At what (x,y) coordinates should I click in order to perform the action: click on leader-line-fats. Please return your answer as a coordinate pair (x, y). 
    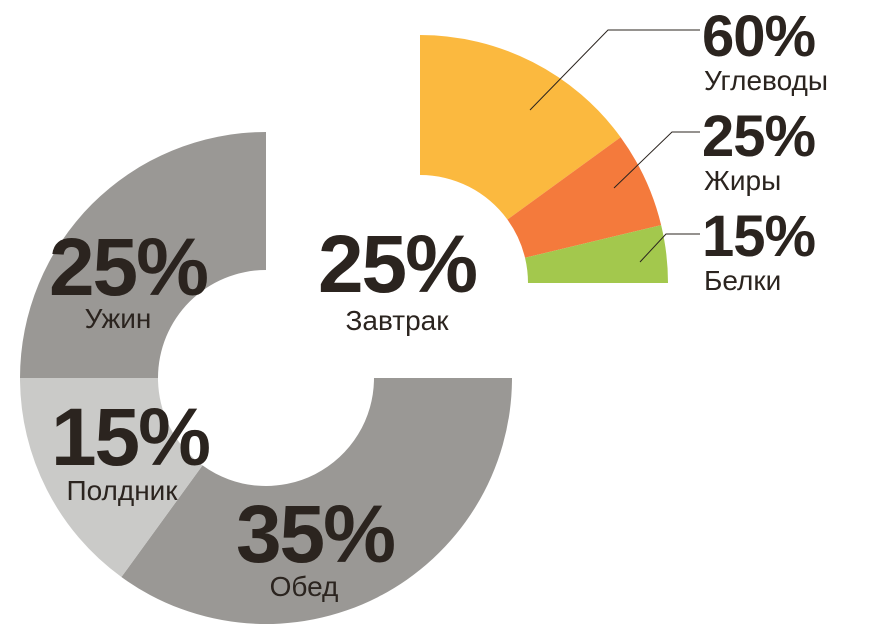
    Looking at the image, I should click on (656, 160).